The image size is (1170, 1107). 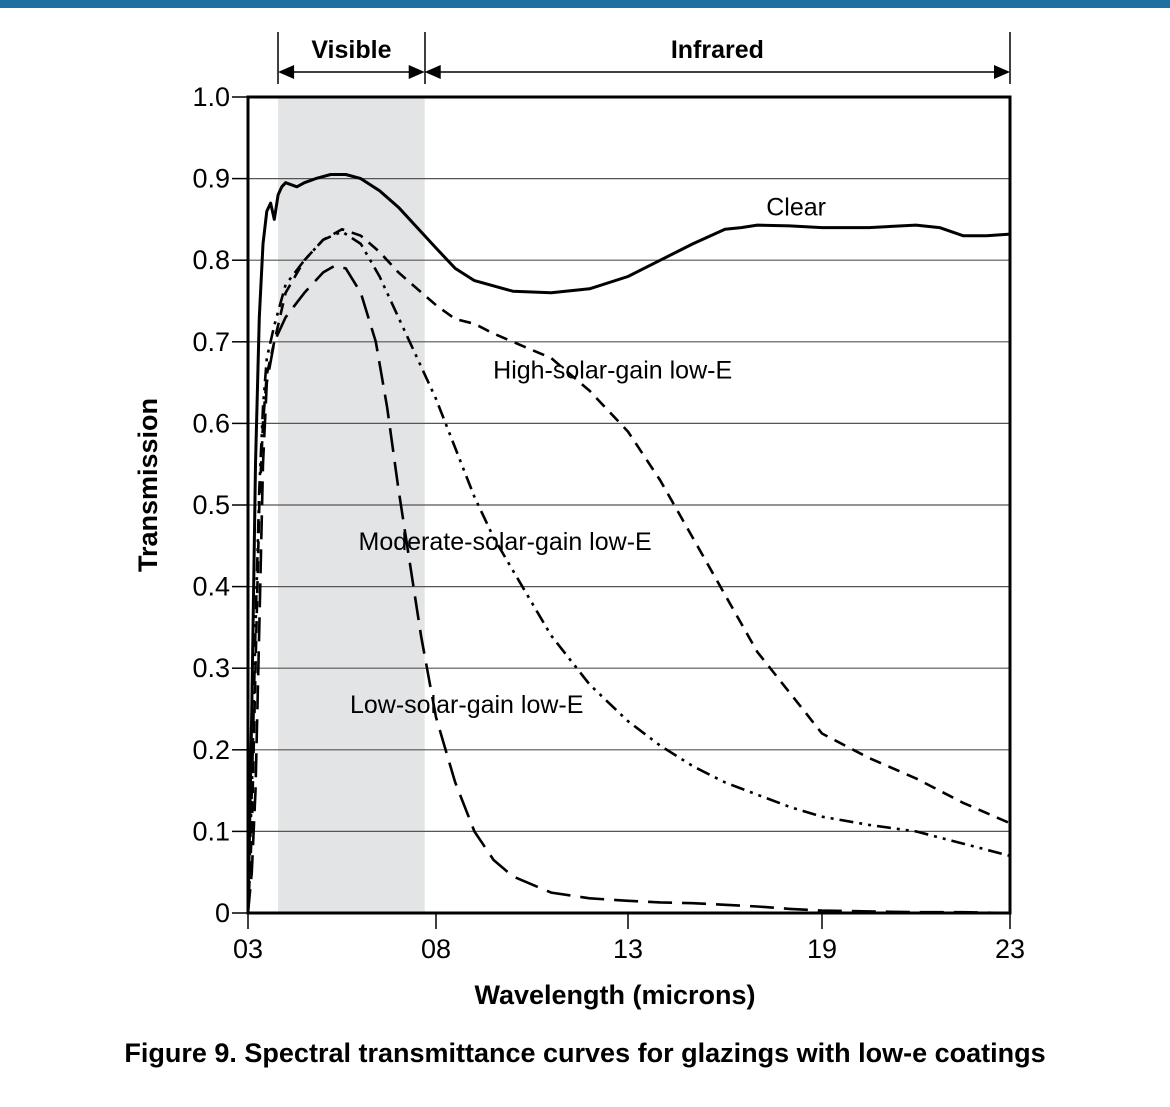 What do you see at coordinates (211, 750) in the screenshot?
I see `y-tick-label: 0.2` at bounding box center [211, 750].